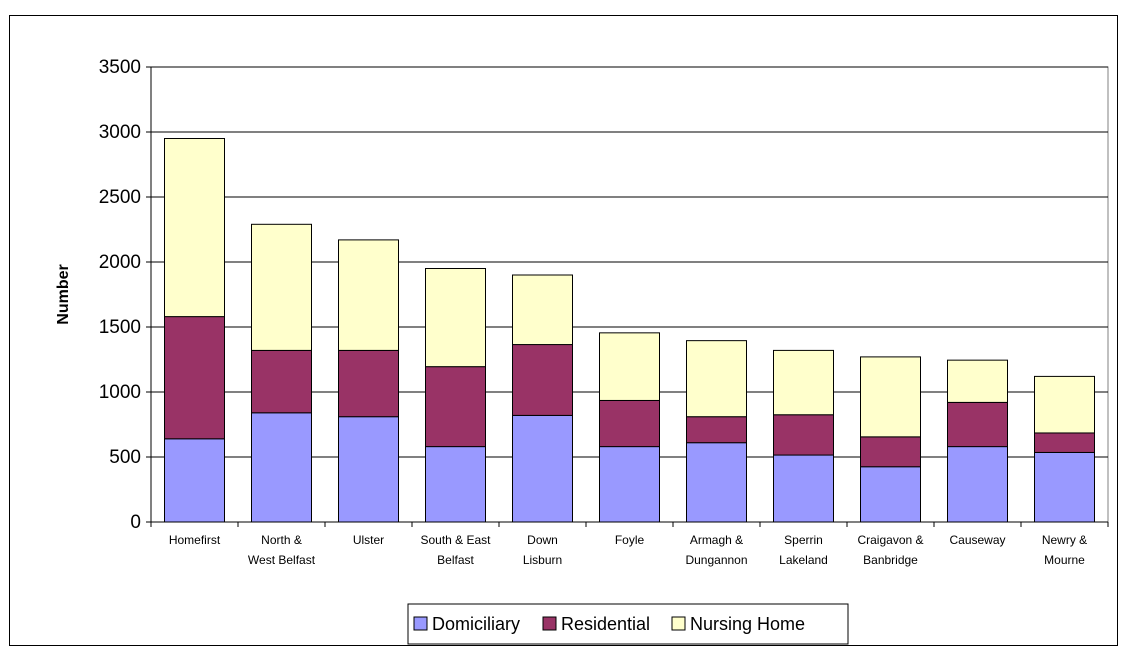 This screenshot has height=652, width=1123. I want to click on y-tick-label: 500, so click(125, 457).